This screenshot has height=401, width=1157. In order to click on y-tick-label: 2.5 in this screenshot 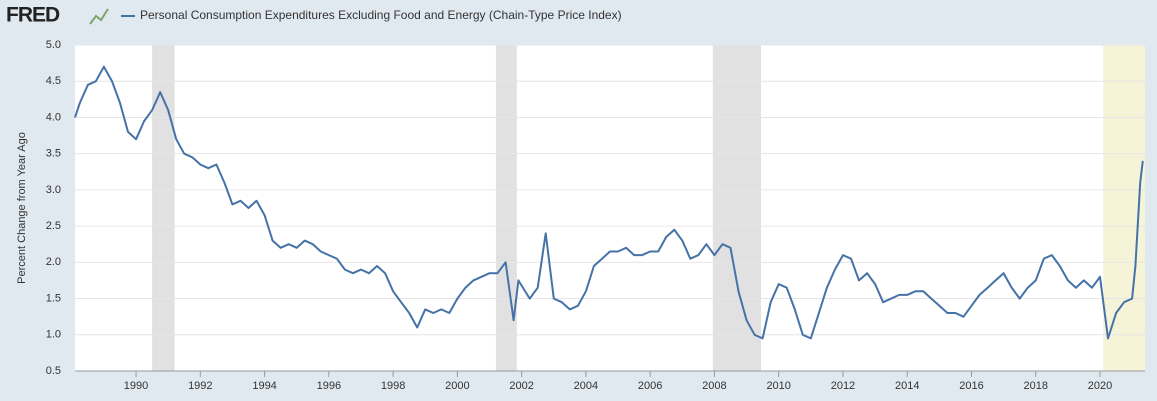, I will do `click(53, 226)`.